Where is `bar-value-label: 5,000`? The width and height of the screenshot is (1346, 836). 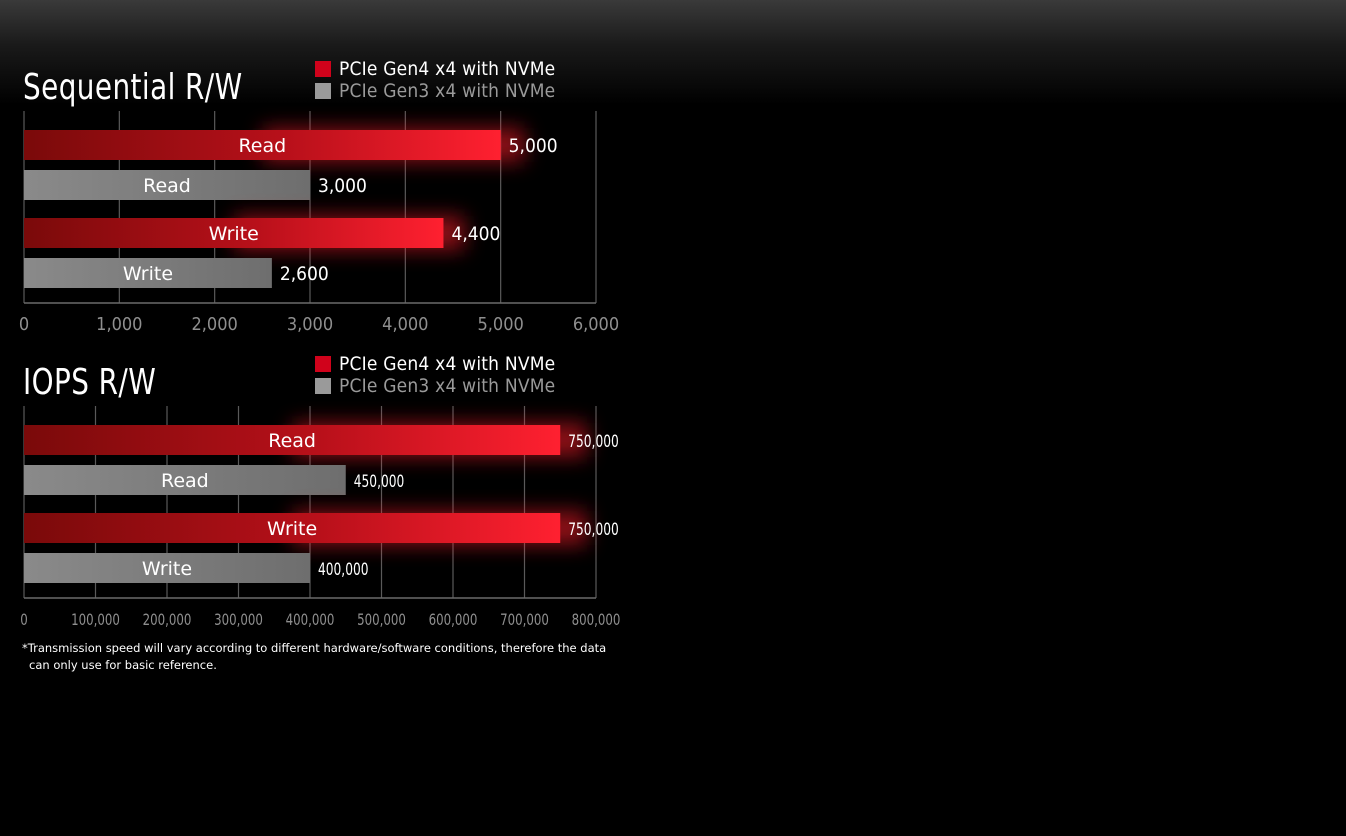 bar-value-label: 5,000 is located at coordinates (533, 146).